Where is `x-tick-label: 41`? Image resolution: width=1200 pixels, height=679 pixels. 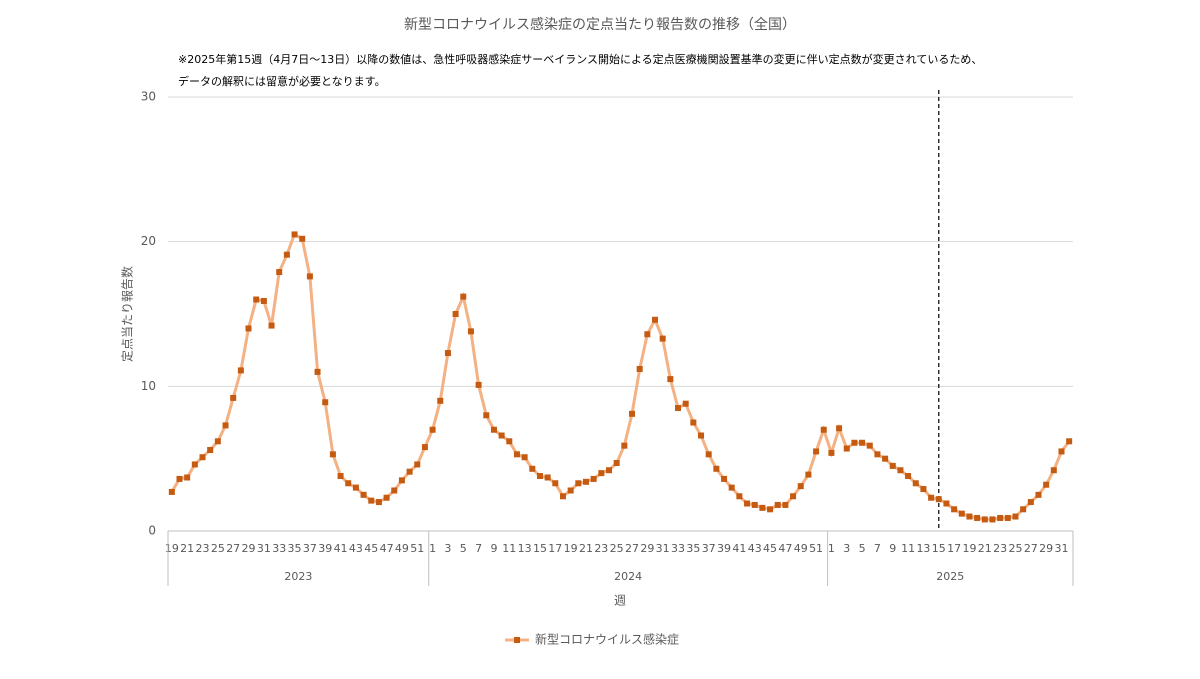 x-tick-label: 41 is located at coordinates (341, 548).